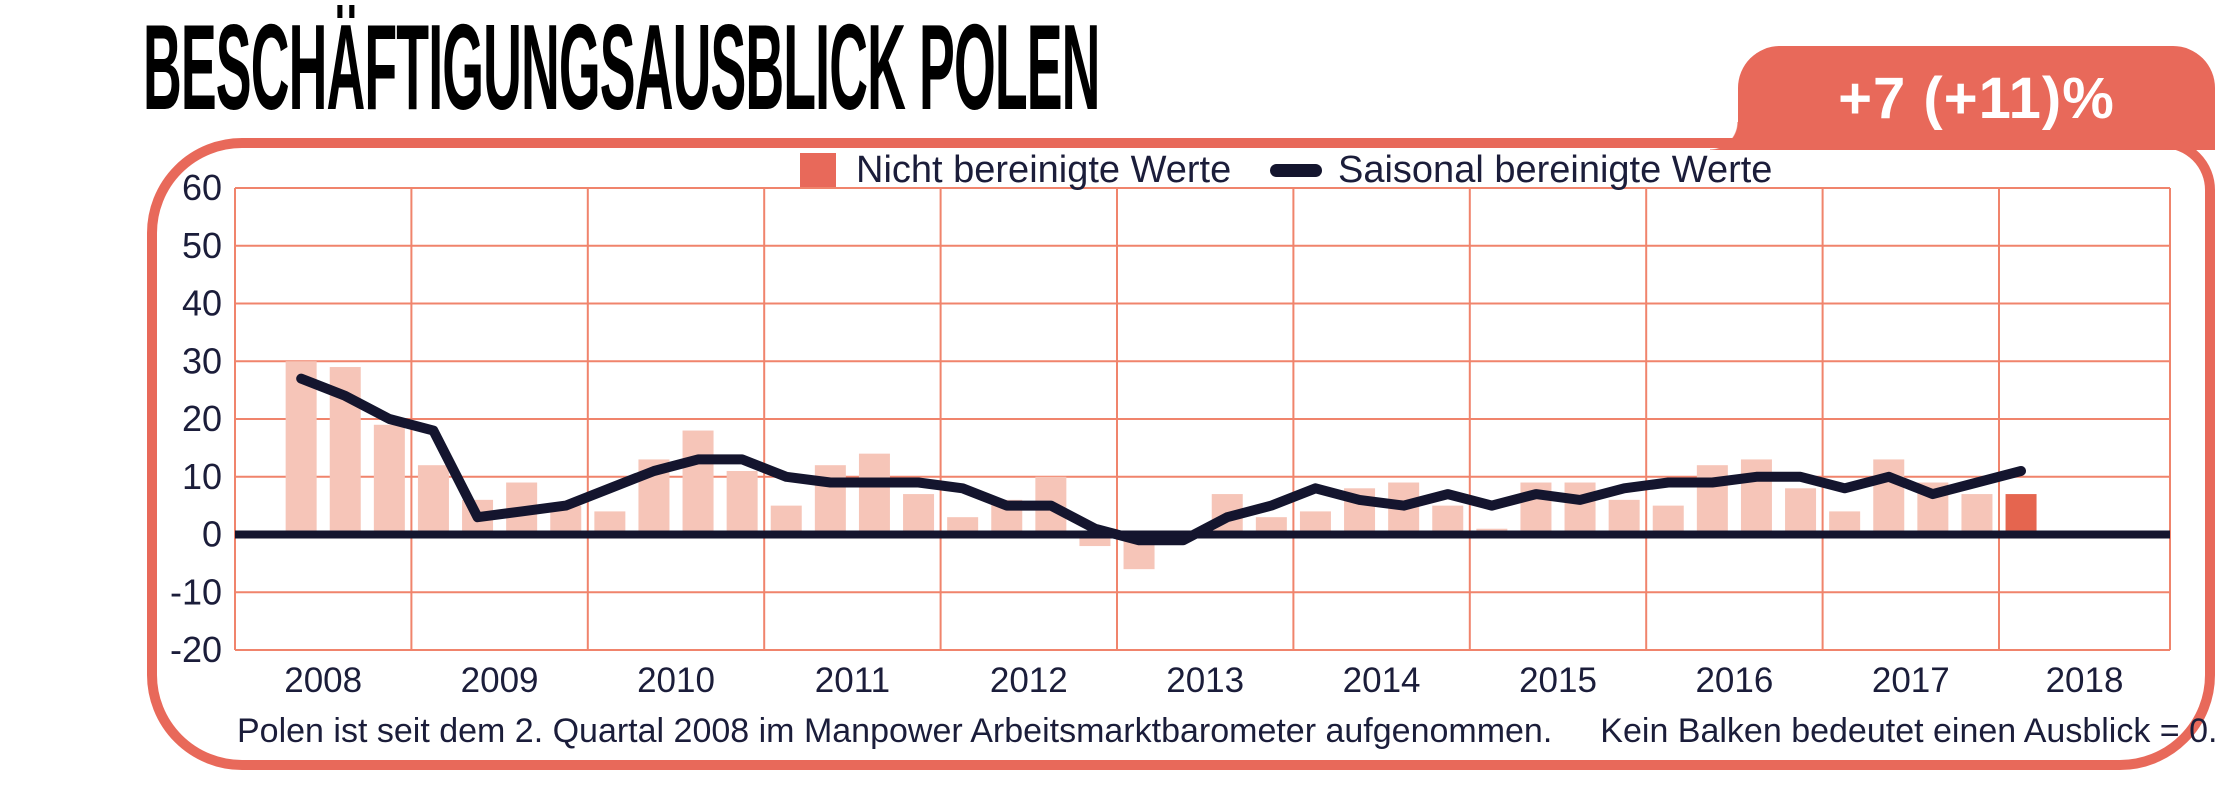  What do you see at coordinates (1580, 508) in the screenshot?
I see `bar-2015-Q3` at bounding box center [1580, 508].